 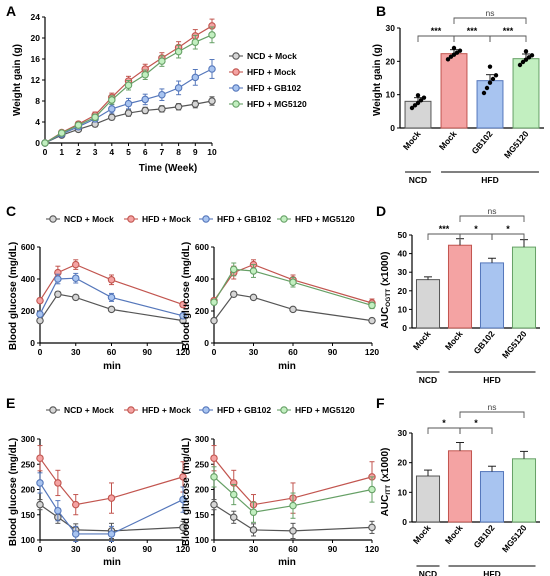 What do you see at coordinates (492, 211) in the screenshot?
I see `significance-label: ns` at bounding box center [492, 211].